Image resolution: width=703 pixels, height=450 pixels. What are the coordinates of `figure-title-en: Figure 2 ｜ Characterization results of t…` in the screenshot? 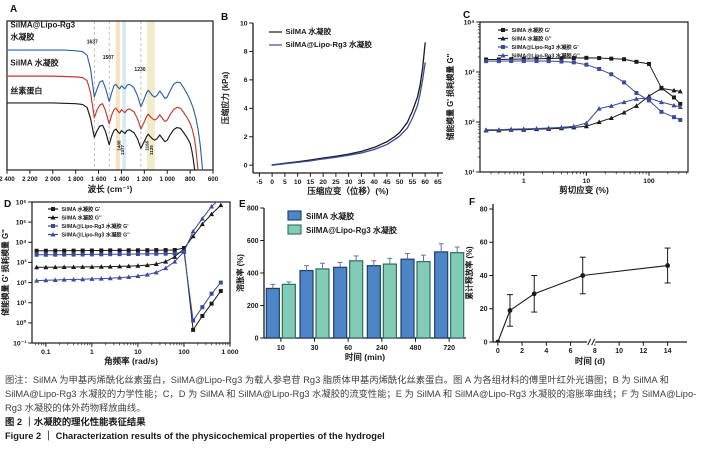 It's located at (195, 435).